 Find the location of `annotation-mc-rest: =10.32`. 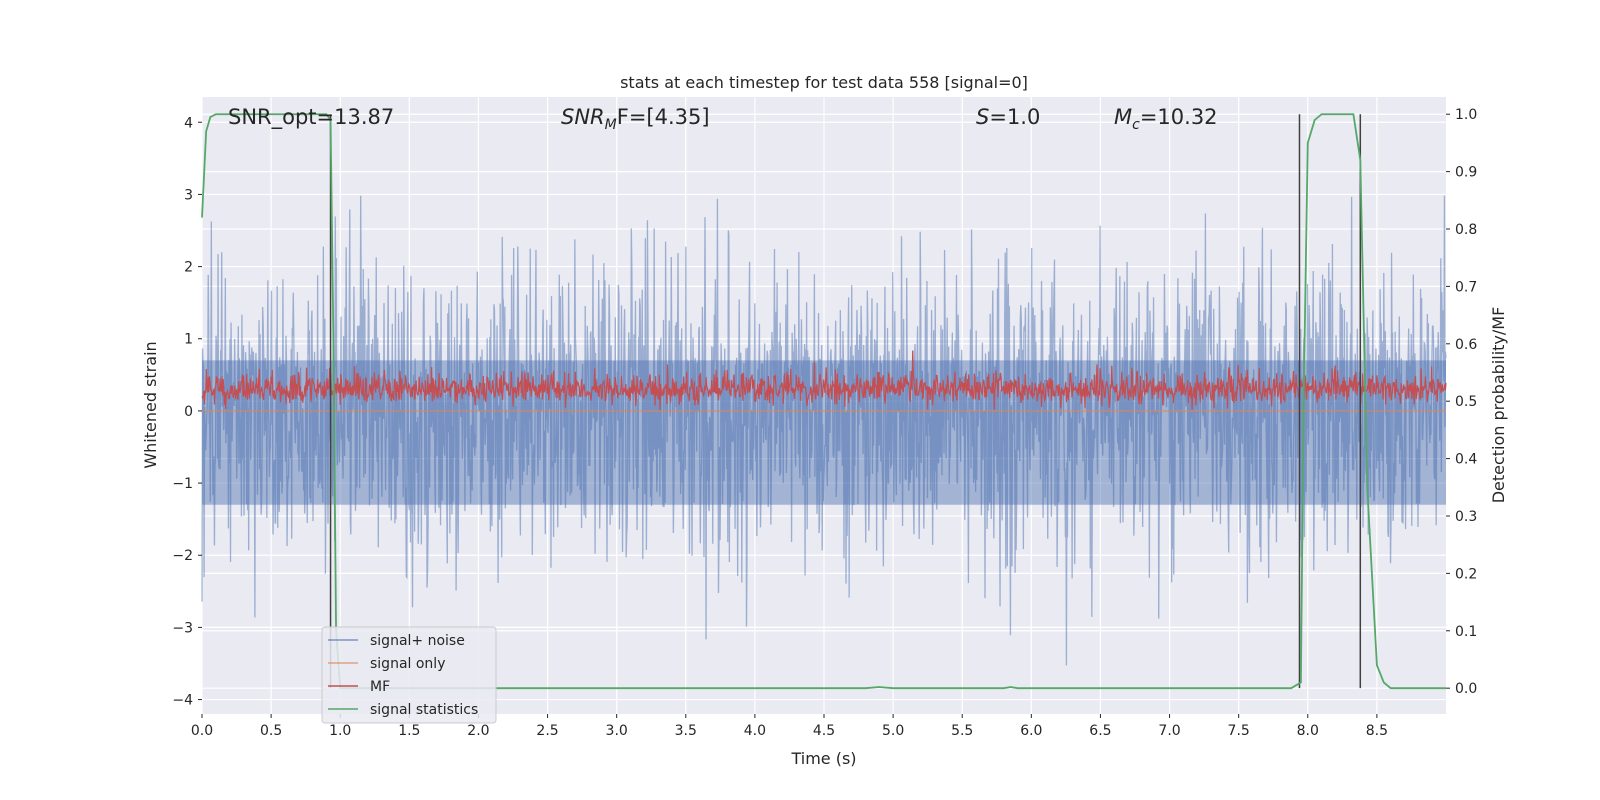

annotation-mc-rest: =10.32 is located at coordinates (1179, 117).